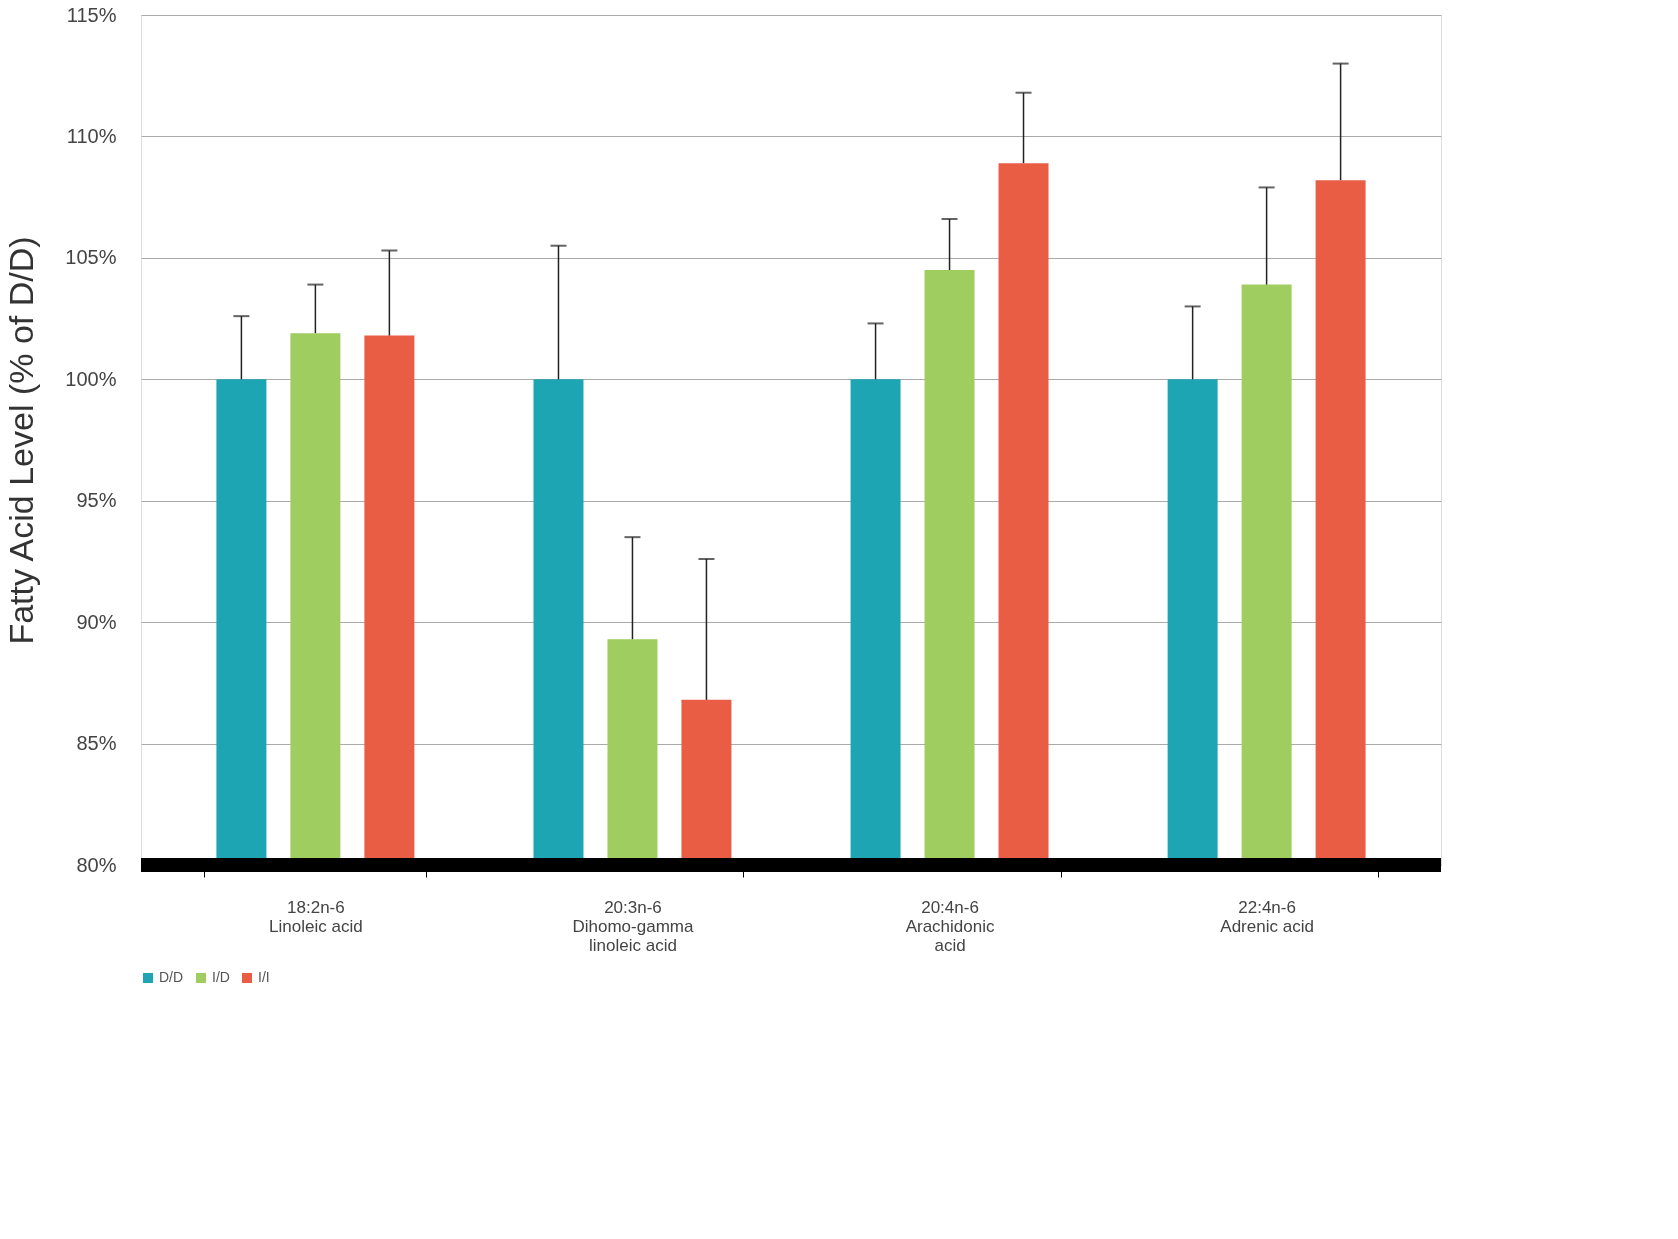  Describe the element at coordinates (91, 257) in the screenshot. I see `y-tick-label: 105%` at that location.